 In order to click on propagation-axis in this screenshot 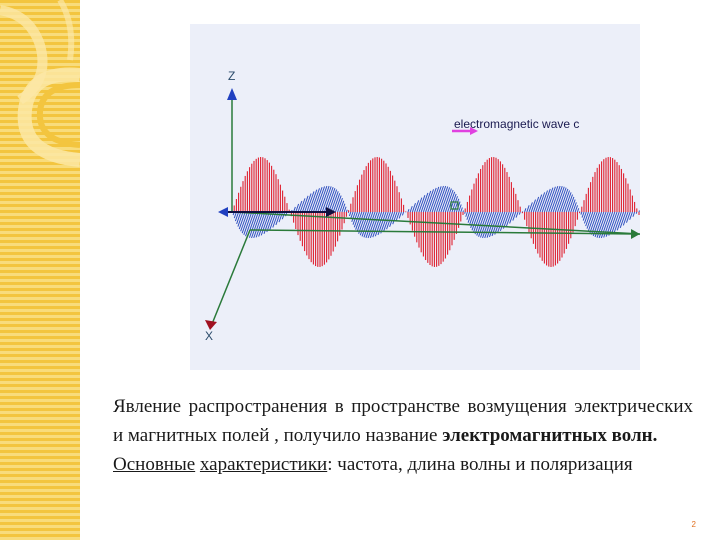, I will do `click(435, 223)`.